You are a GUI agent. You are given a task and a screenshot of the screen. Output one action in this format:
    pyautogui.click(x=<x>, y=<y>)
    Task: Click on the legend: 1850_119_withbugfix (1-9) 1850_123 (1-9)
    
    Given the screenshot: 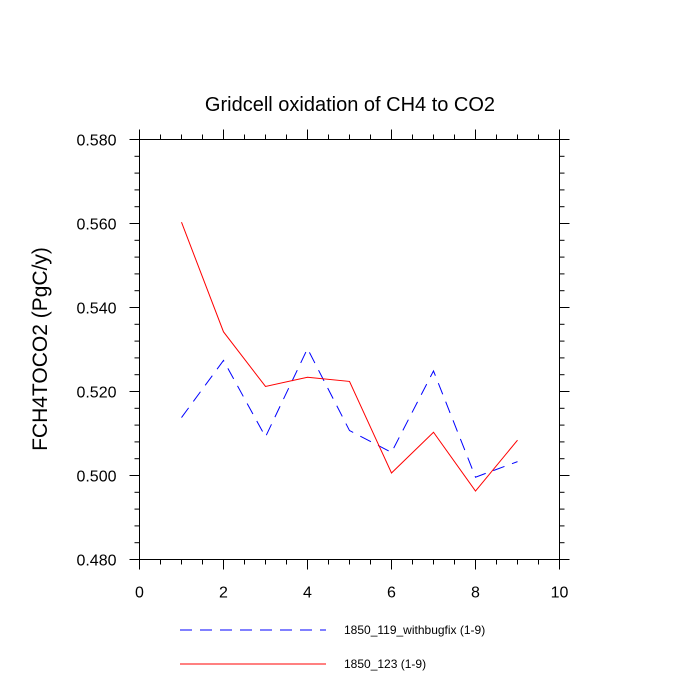 What is the action you would take?
    pyautogui.click(x=332, y=647)
    